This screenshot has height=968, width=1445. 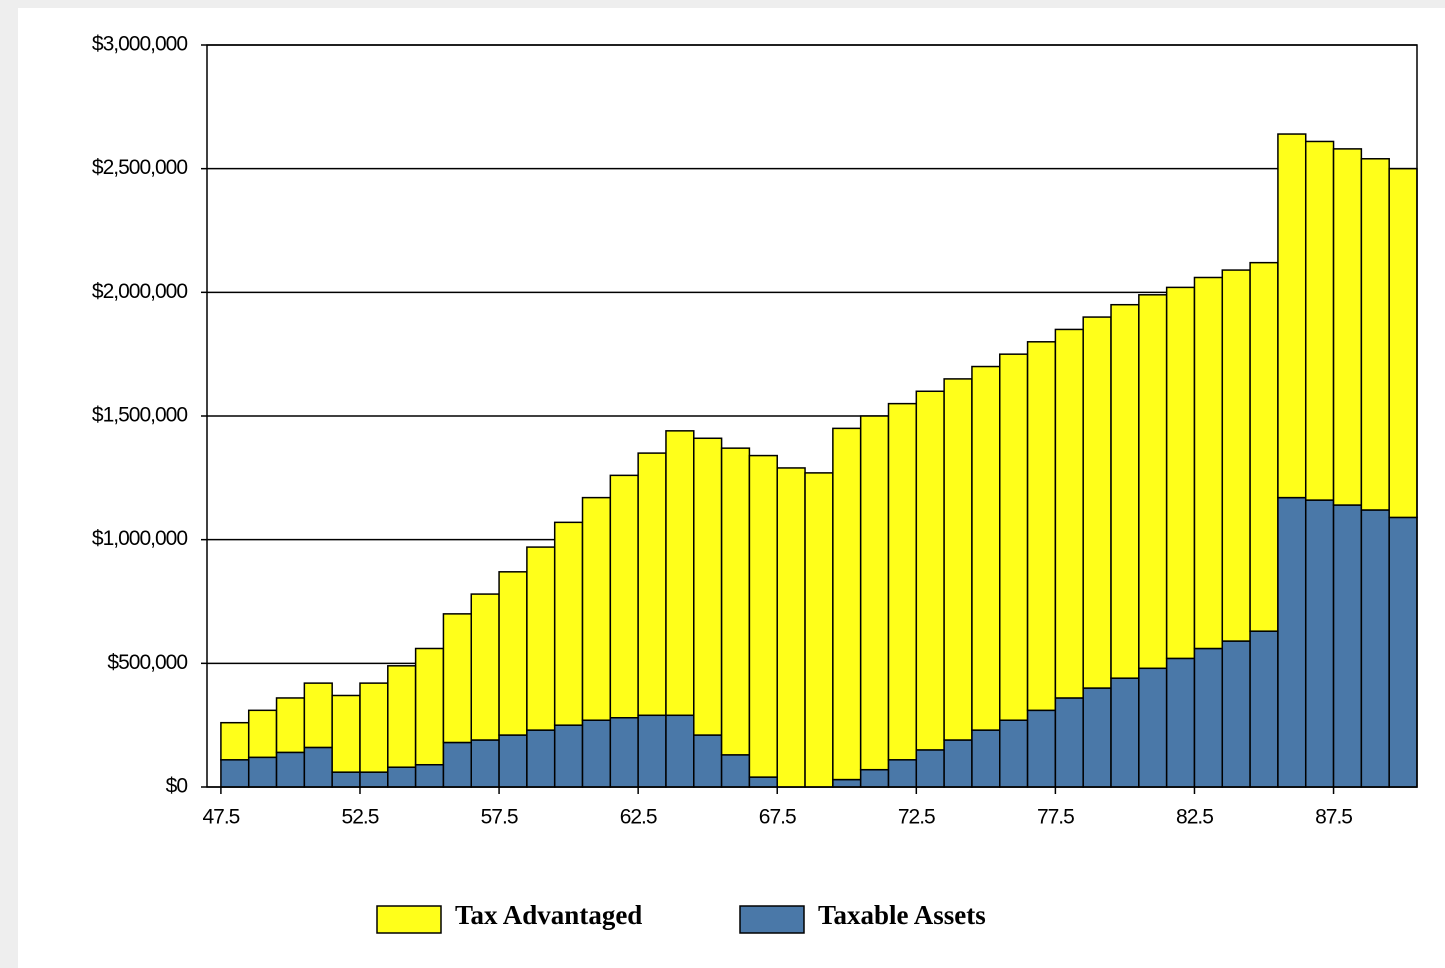 I want to click on x-tick-label: 62.5, so click(x=638, y=817).